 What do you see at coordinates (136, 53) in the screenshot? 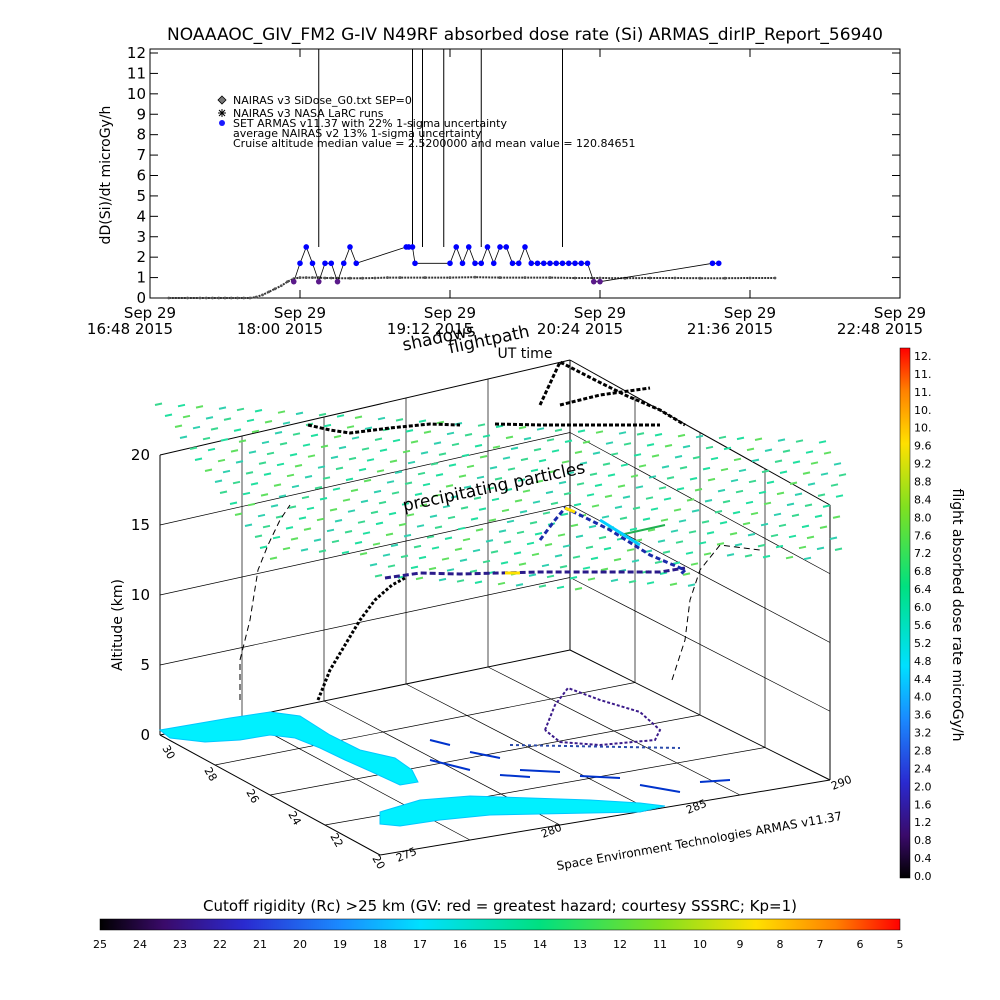
I see `y-tick-label: 12` at bounding box center [136, 53].